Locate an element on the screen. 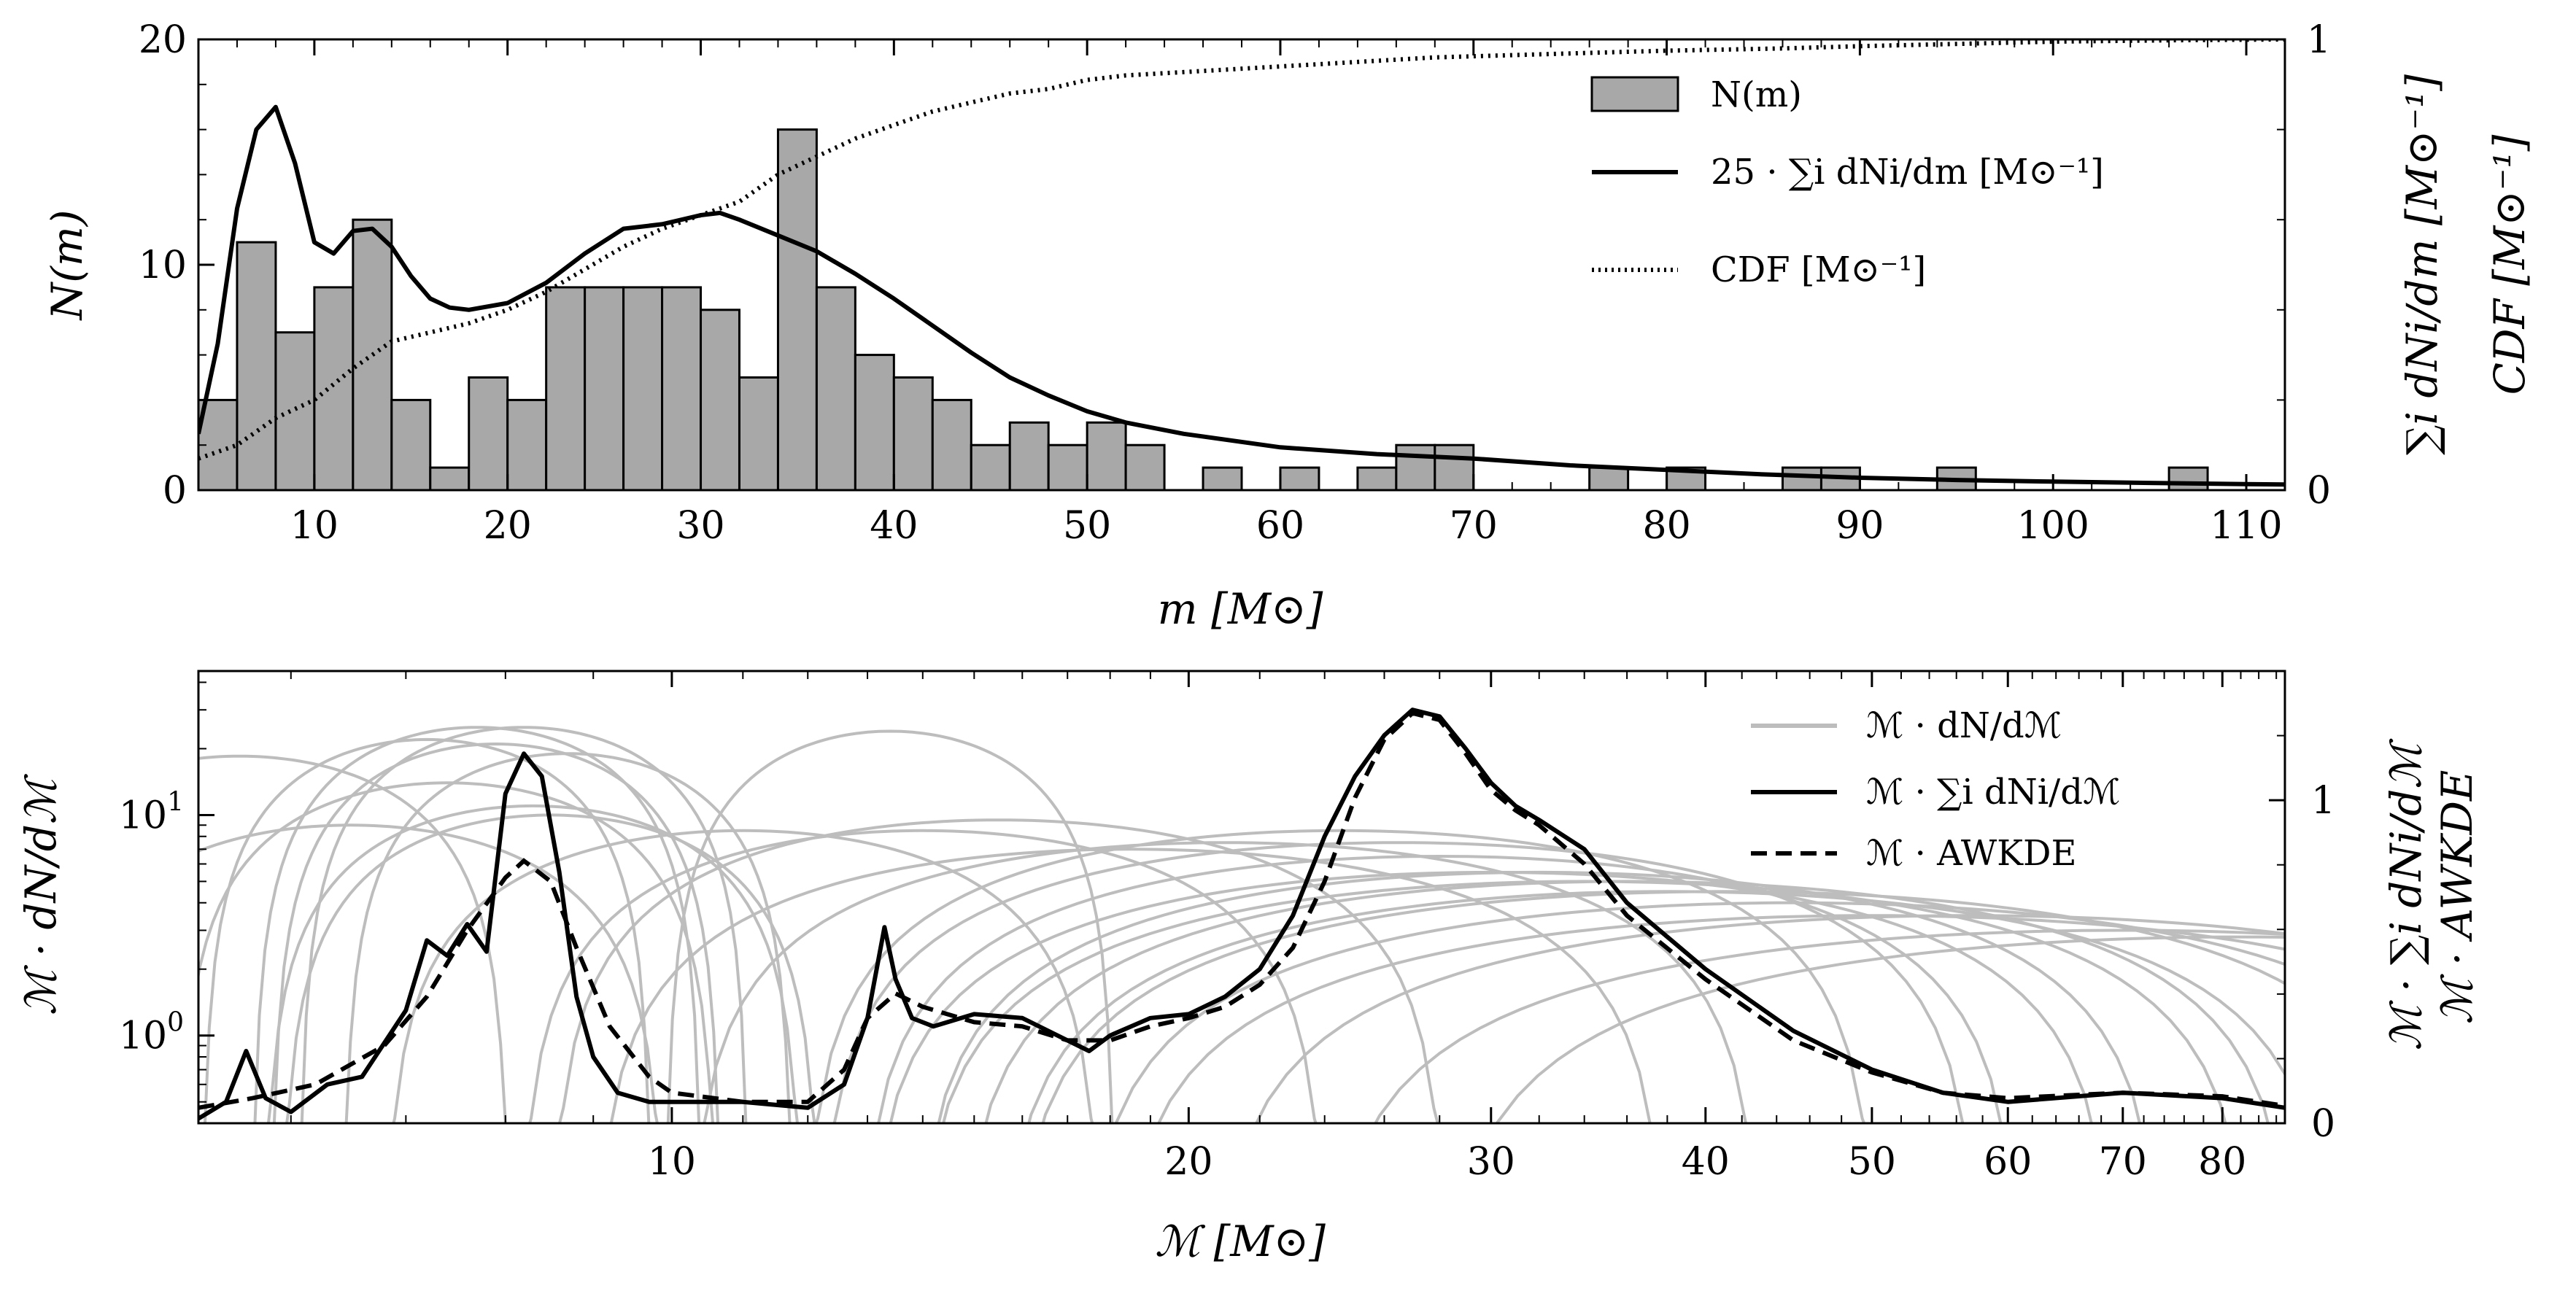 The width and height of the screenshot is (2576, 1291). top-x-axis-label: m [M⊙] is located at coordinates (1240, 609).